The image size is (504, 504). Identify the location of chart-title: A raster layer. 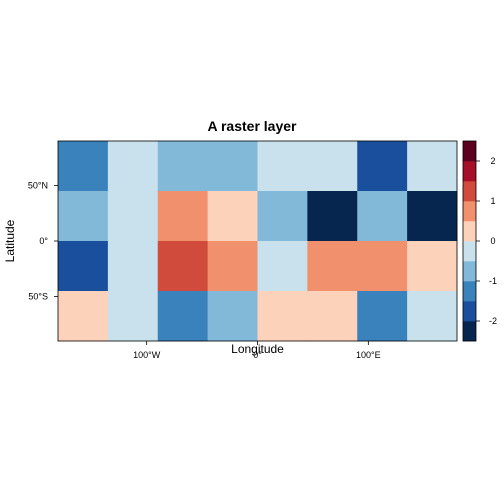
(253, 126).